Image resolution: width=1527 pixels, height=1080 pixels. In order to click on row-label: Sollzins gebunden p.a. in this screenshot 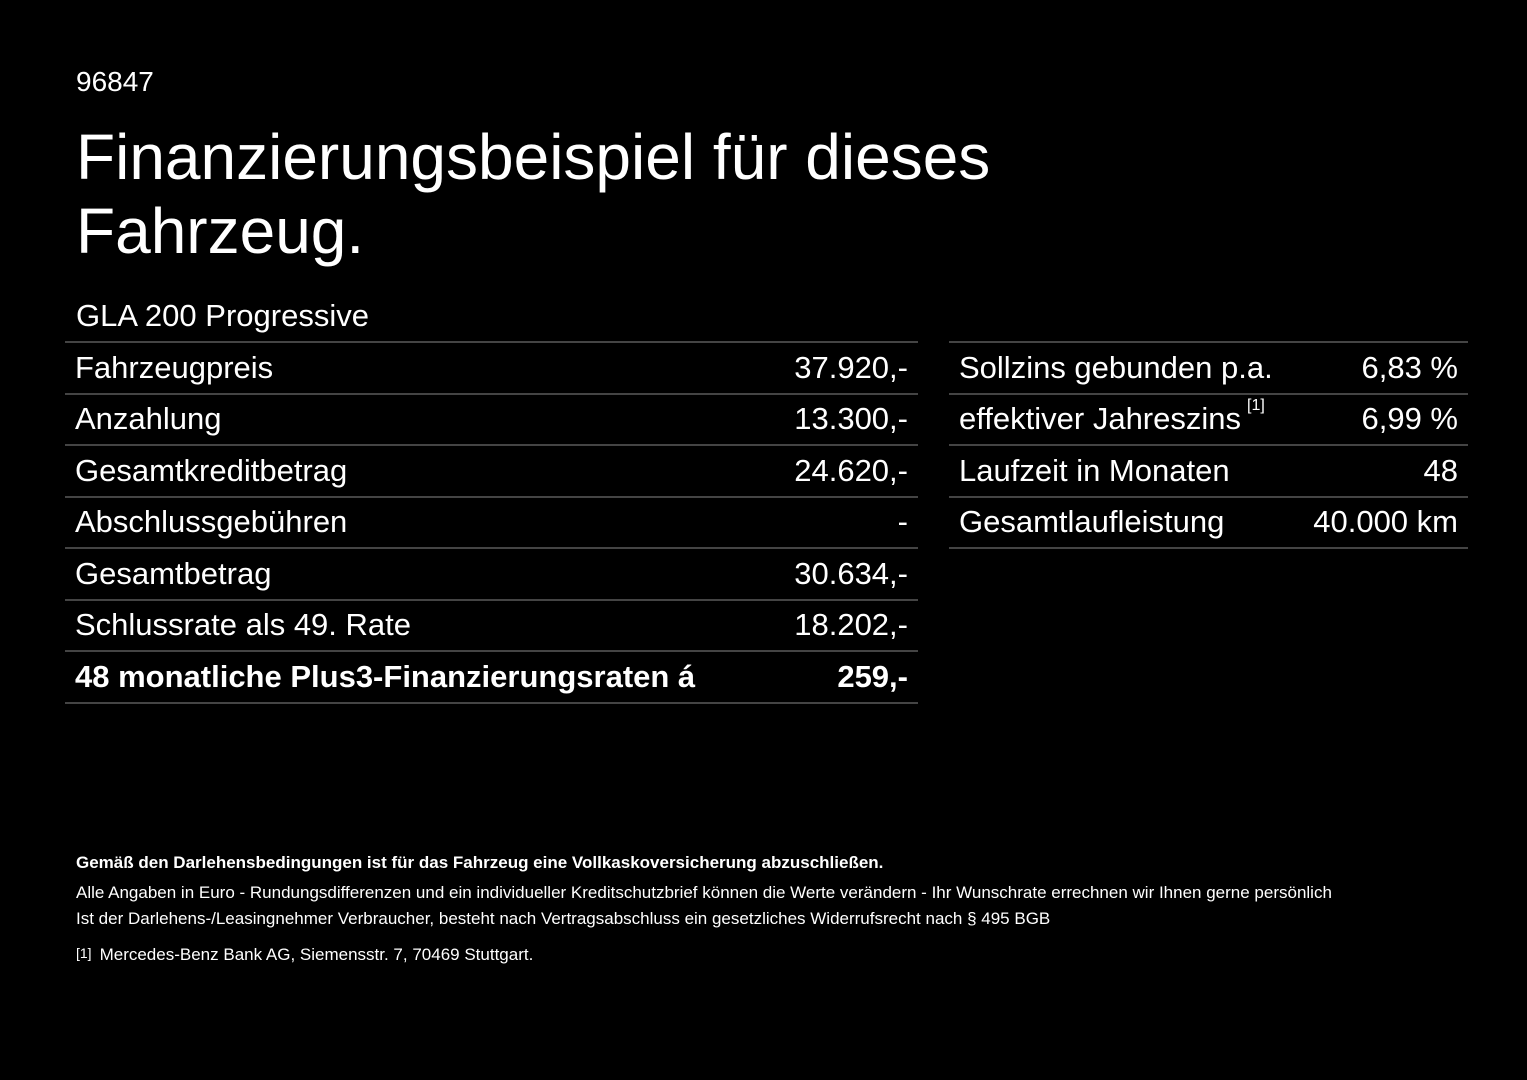, I will do `click(1116, 368)`.